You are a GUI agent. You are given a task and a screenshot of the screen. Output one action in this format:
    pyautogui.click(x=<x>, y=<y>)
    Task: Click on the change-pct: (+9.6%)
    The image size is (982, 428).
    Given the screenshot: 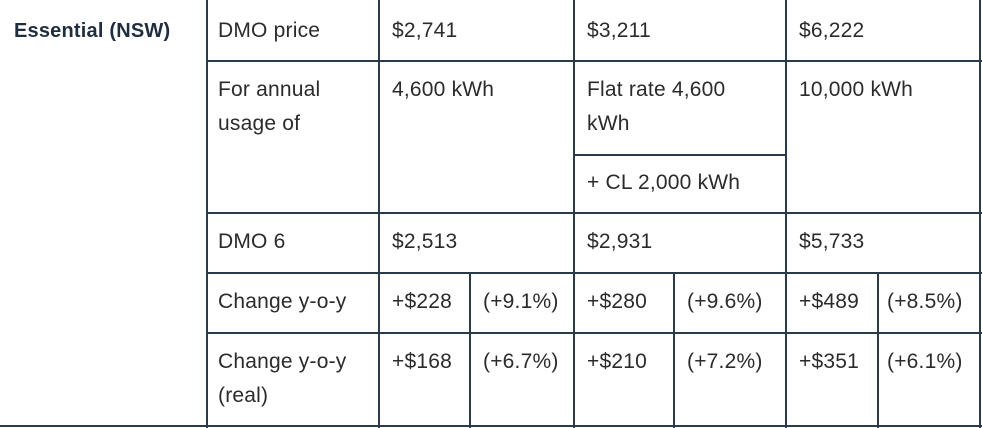 What is the action you would take?
    pyautogui.click(x=725, y=301)
    